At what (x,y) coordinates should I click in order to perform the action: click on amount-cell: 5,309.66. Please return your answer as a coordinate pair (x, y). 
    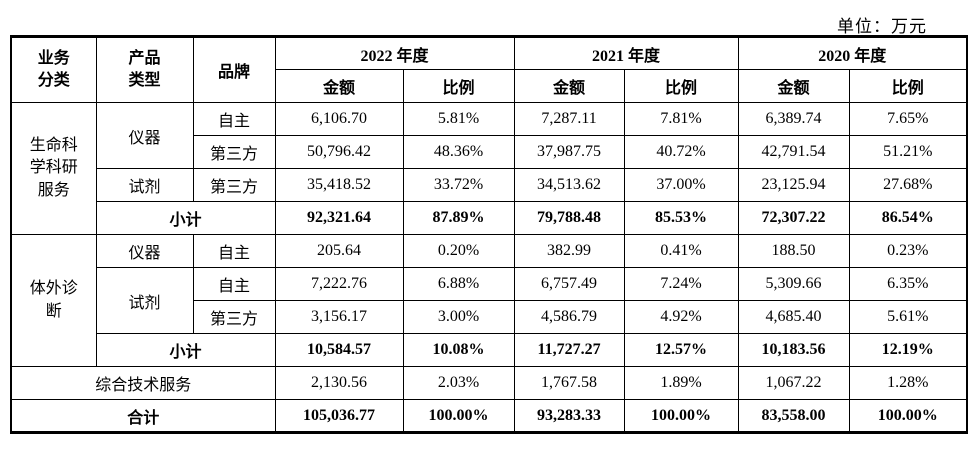
    Looking at the image, I should click on (793, 284).